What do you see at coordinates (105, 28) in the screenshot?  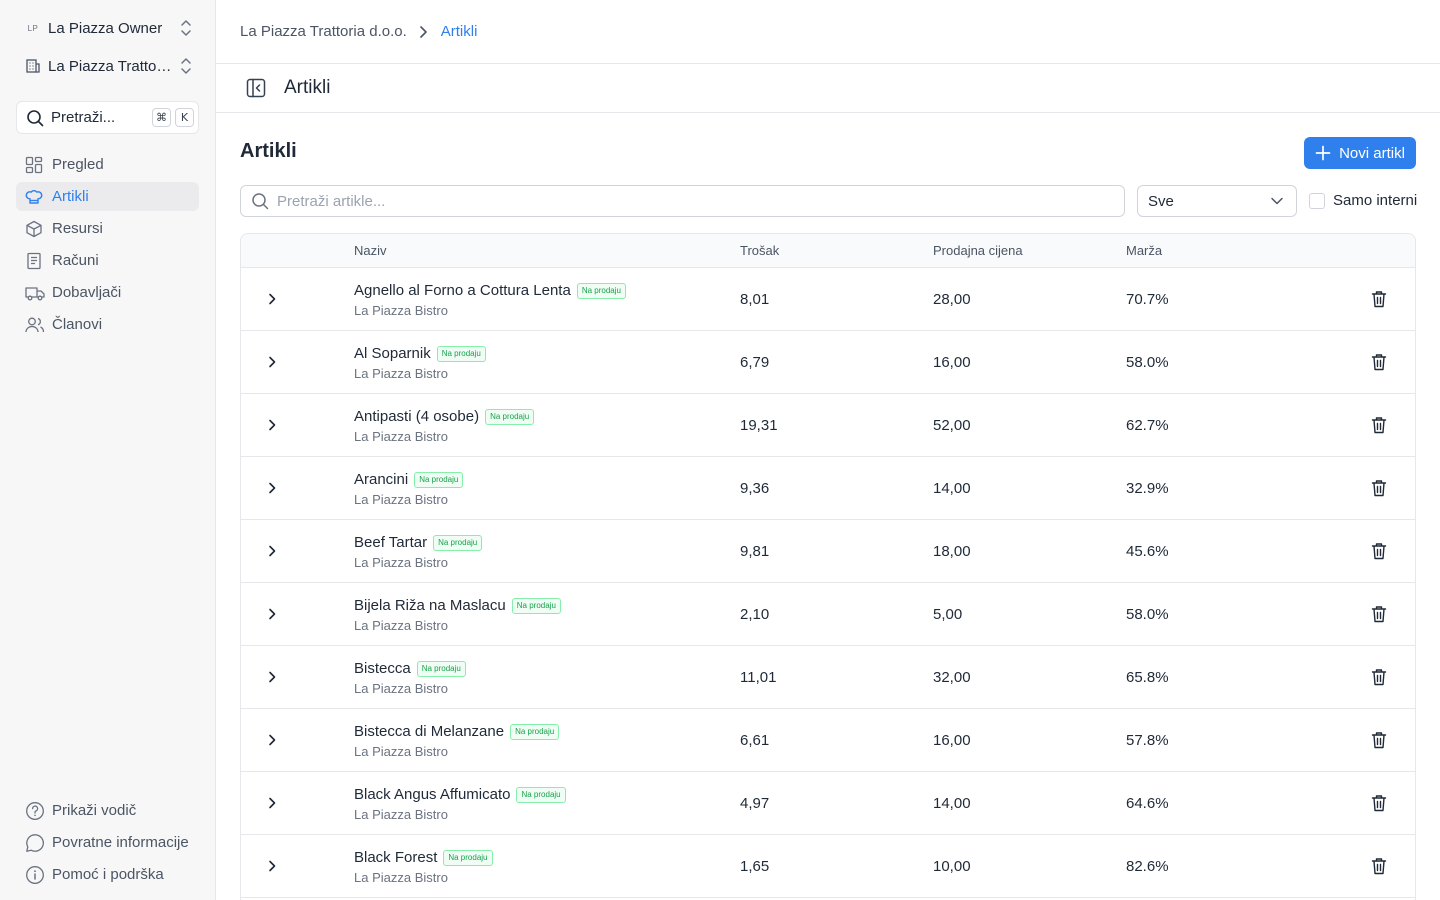 I see `owner-label: La Piazza Owner` at bounding box center [105, 28].